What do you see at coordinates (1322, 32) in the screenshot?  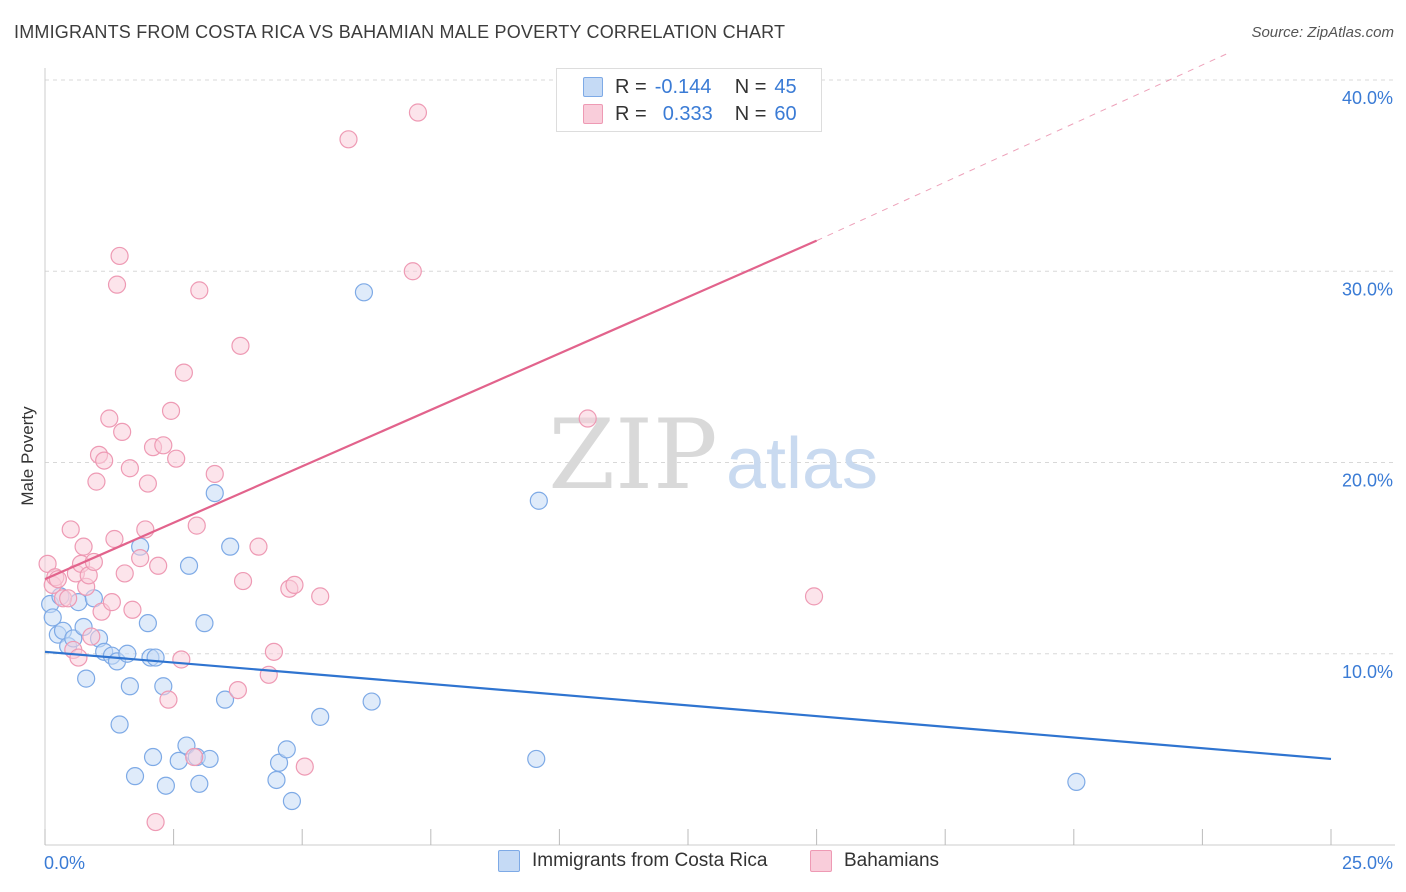 I see `source-label: Source: ZipAtlas.com` at bounding box center [1322, 32].